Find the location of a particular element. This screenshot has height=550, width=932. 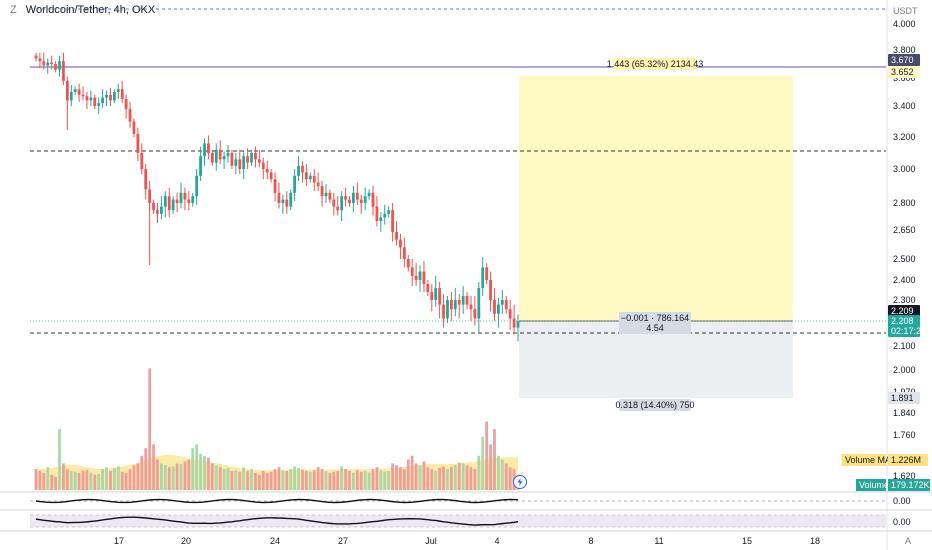

countdown-tag: 02:17:29 is located at coordinates (908, 331).